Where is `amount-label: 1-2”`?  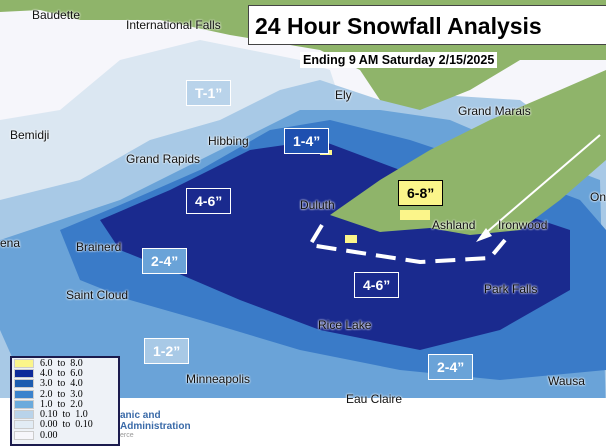
amount-label: 1-2” is located at coordinates (167, 351).